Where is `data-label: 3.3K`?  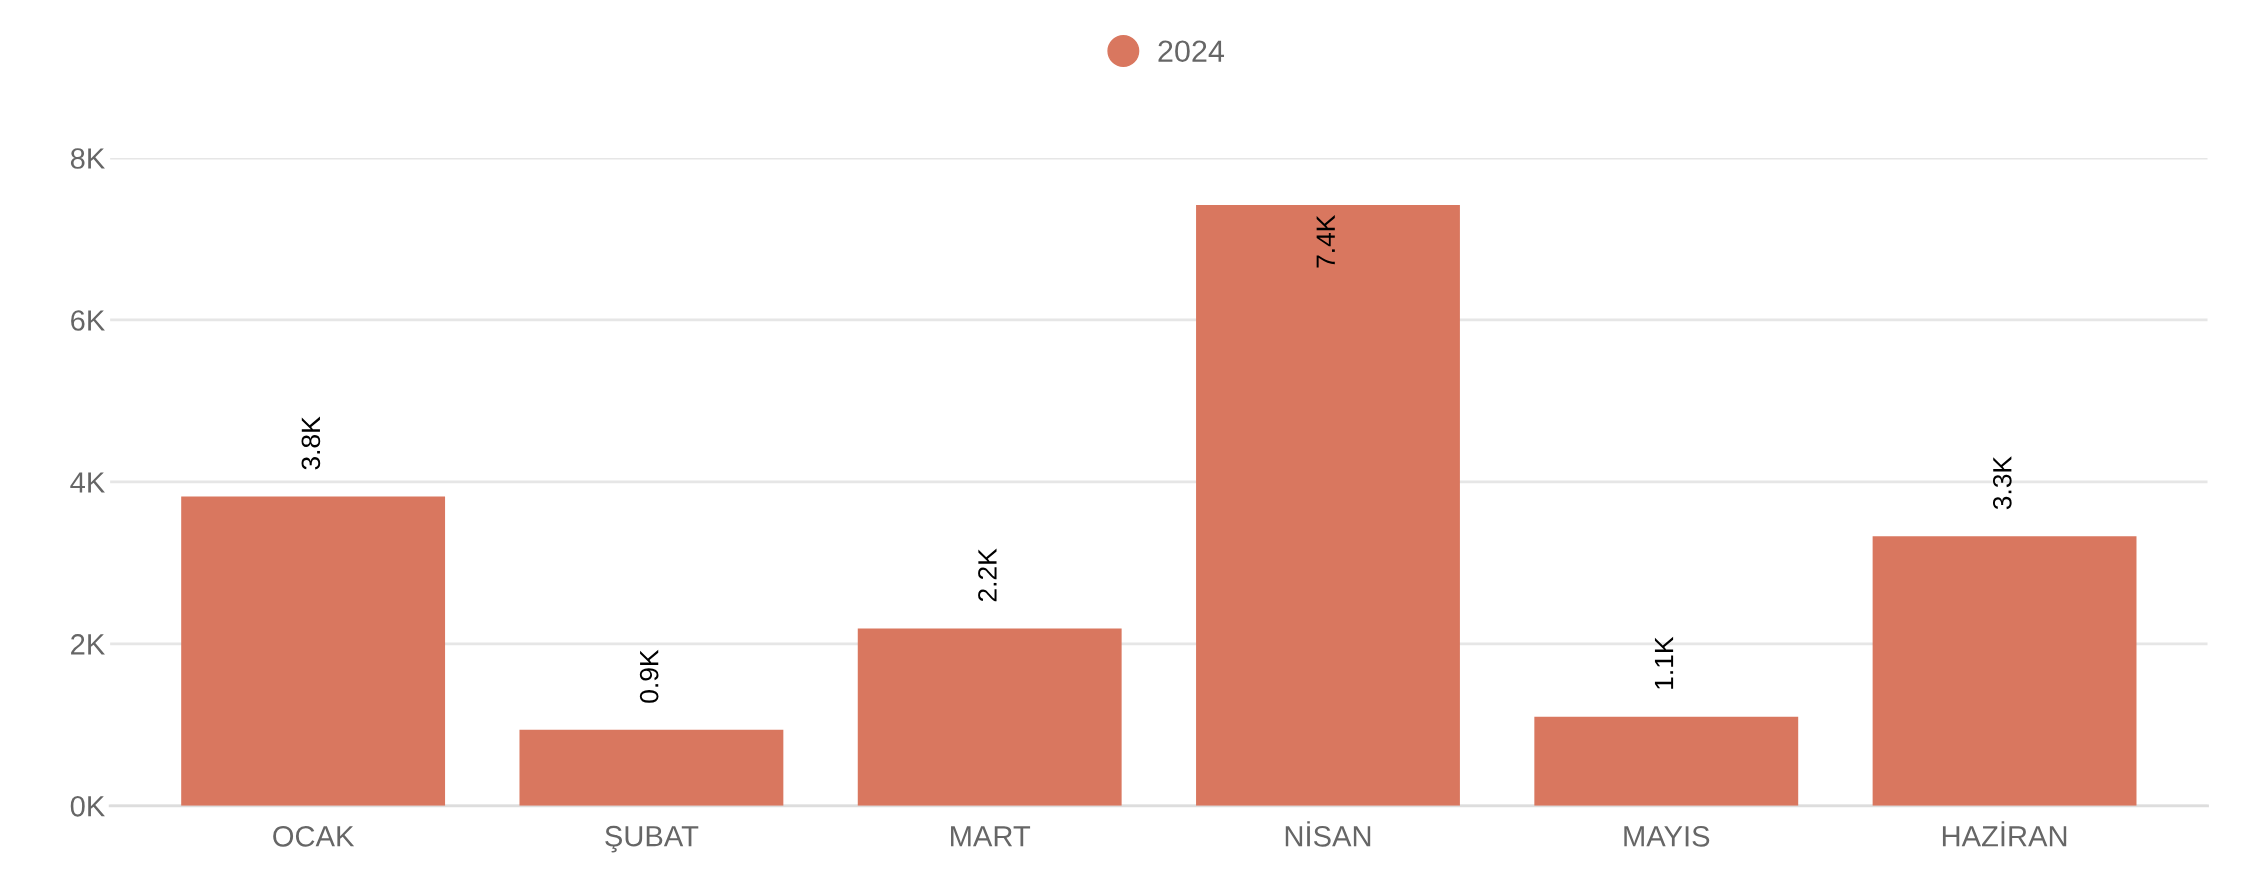
data-label: 3.3K is located at coordinates (2002, 483).